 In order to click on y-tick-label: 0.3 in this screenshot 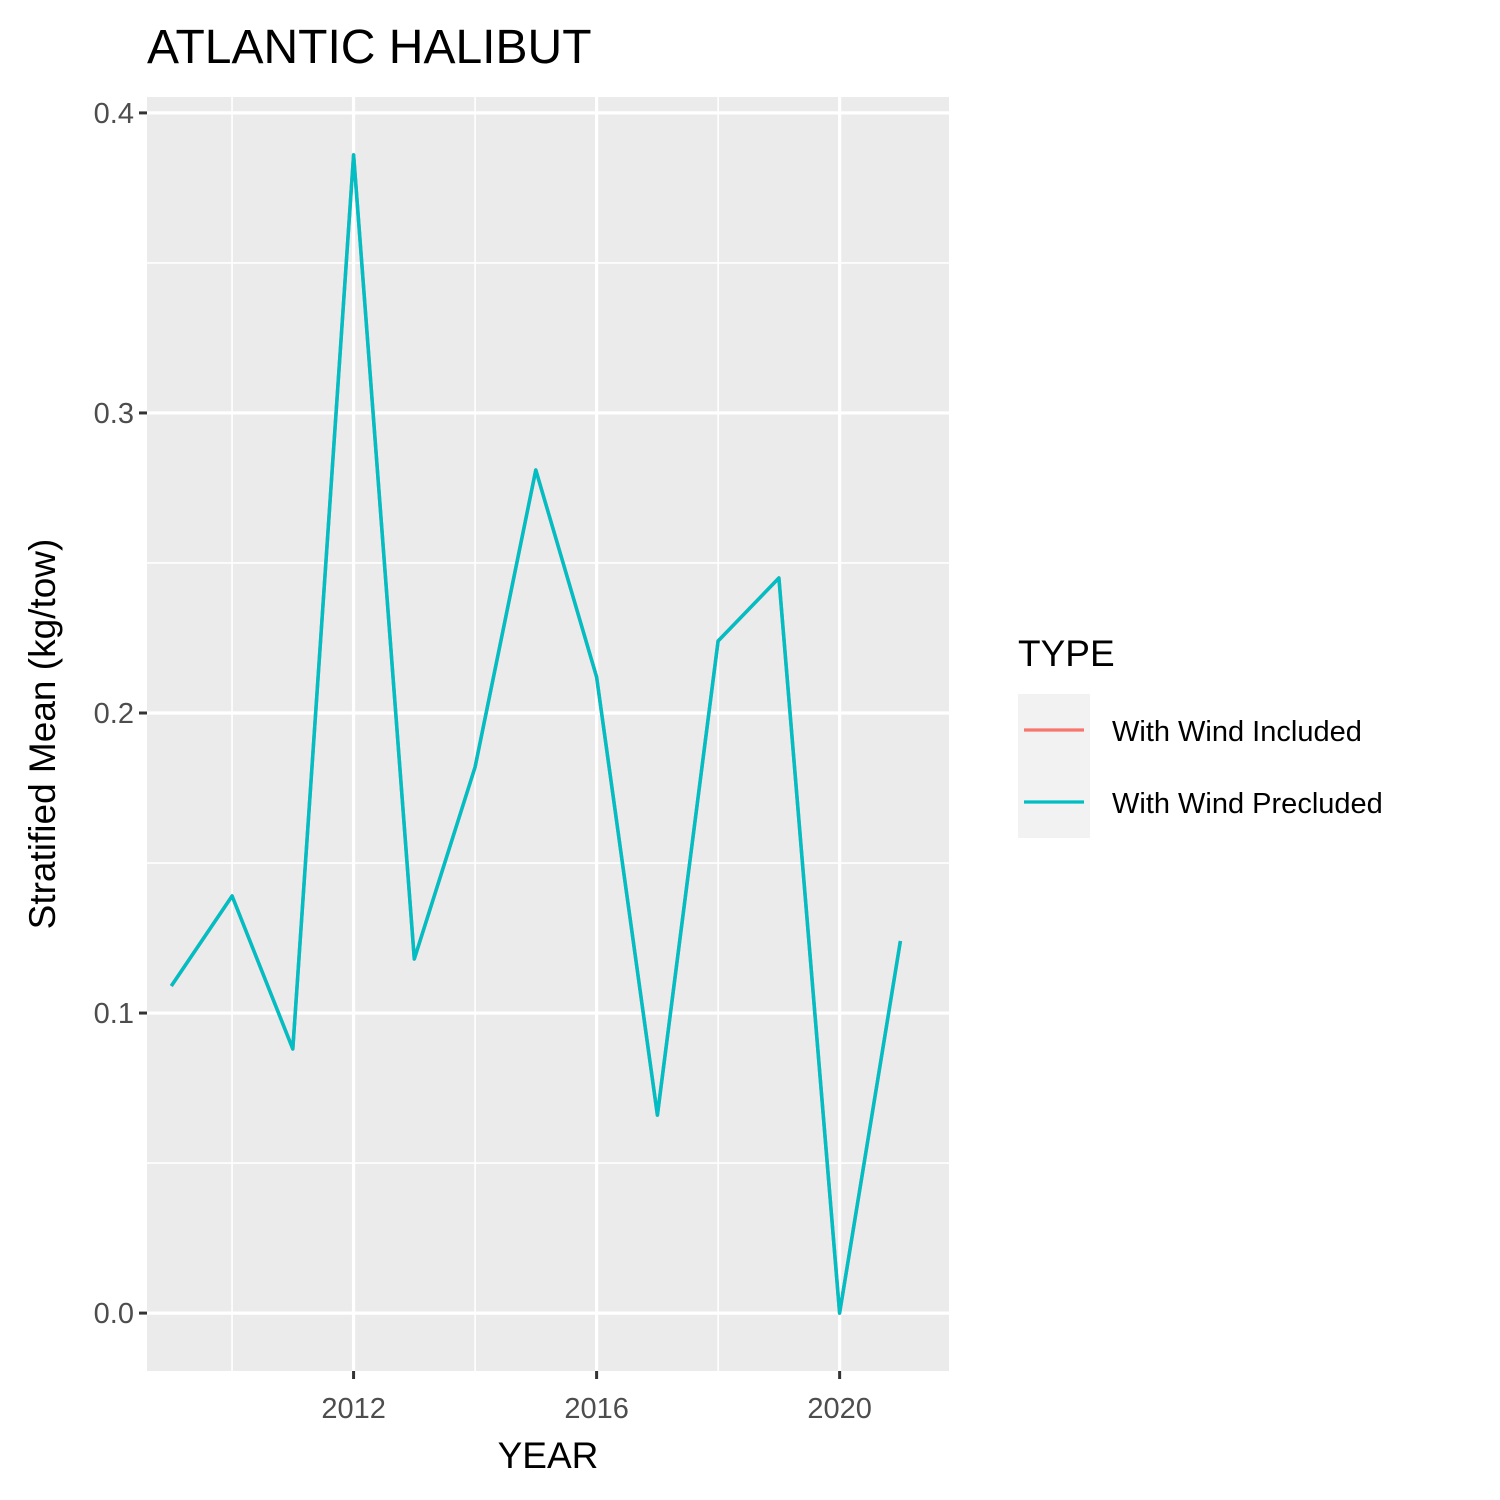, I will do `click(114, 414)`.